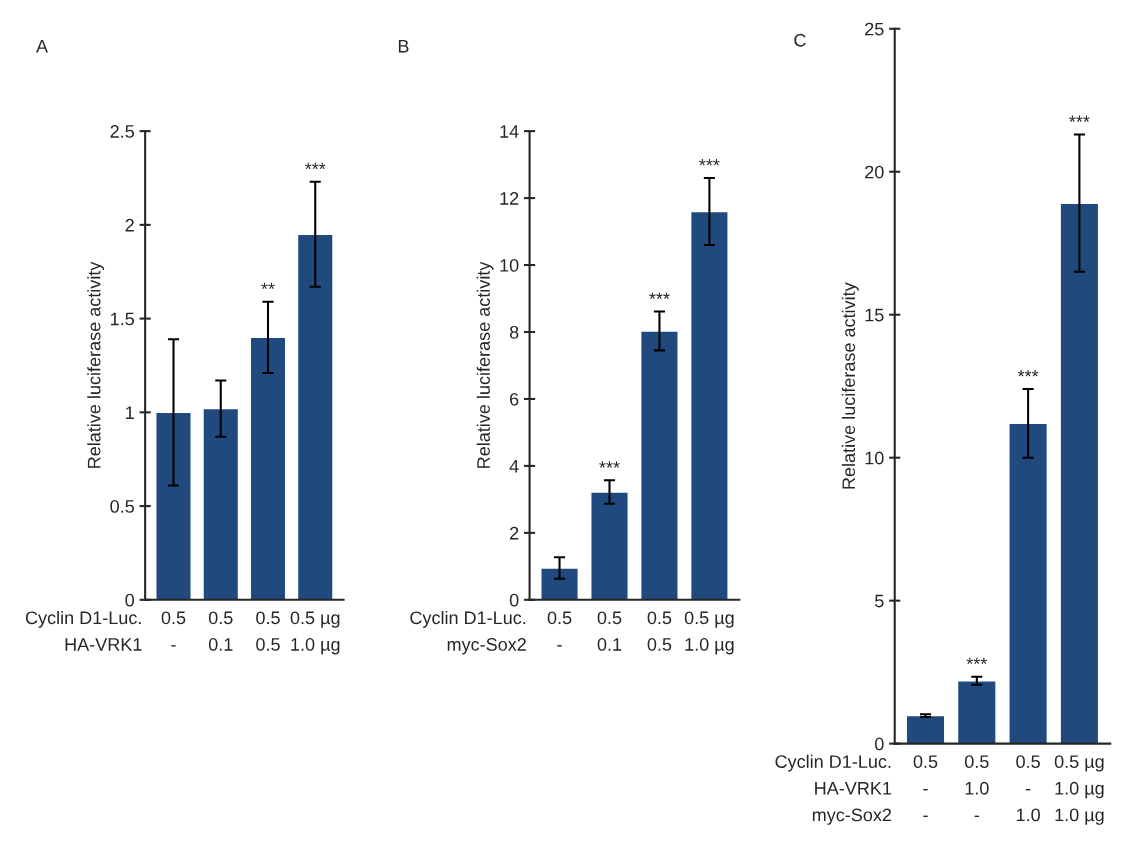 The height and width of the screenshot is (846, 1134). What do you see at coordinates (122, 131) in the screenshot?
I see `y-tick-label: 2.5` at bounding box center [122, 131].